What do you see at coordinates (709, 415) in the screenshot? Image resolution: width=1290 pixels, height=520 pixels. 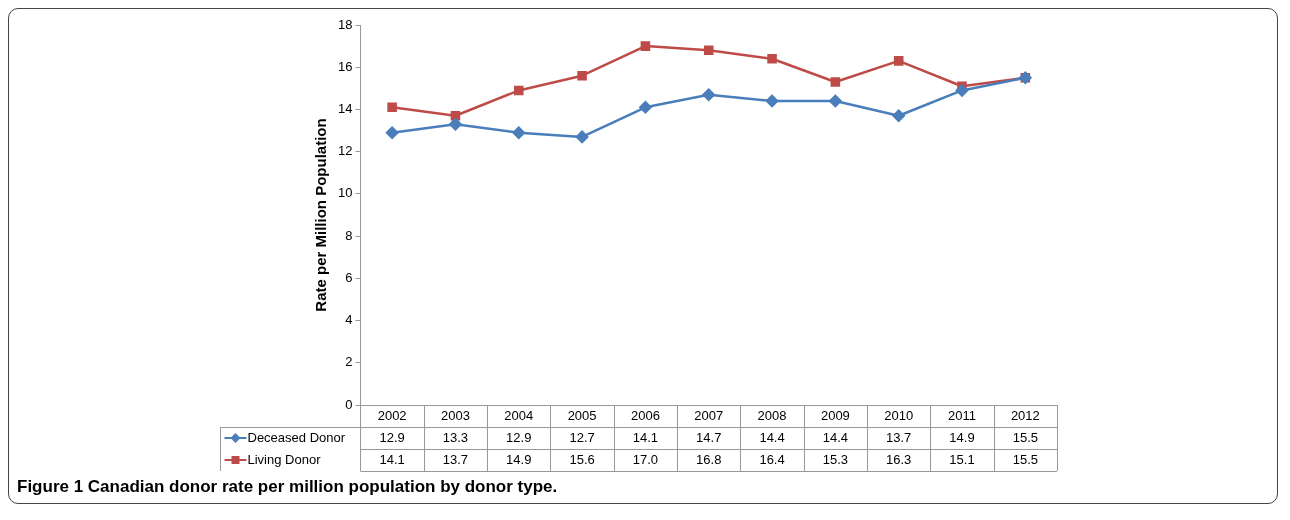 I see `x-tick-label: 2007` at bounding box center [709, 415].